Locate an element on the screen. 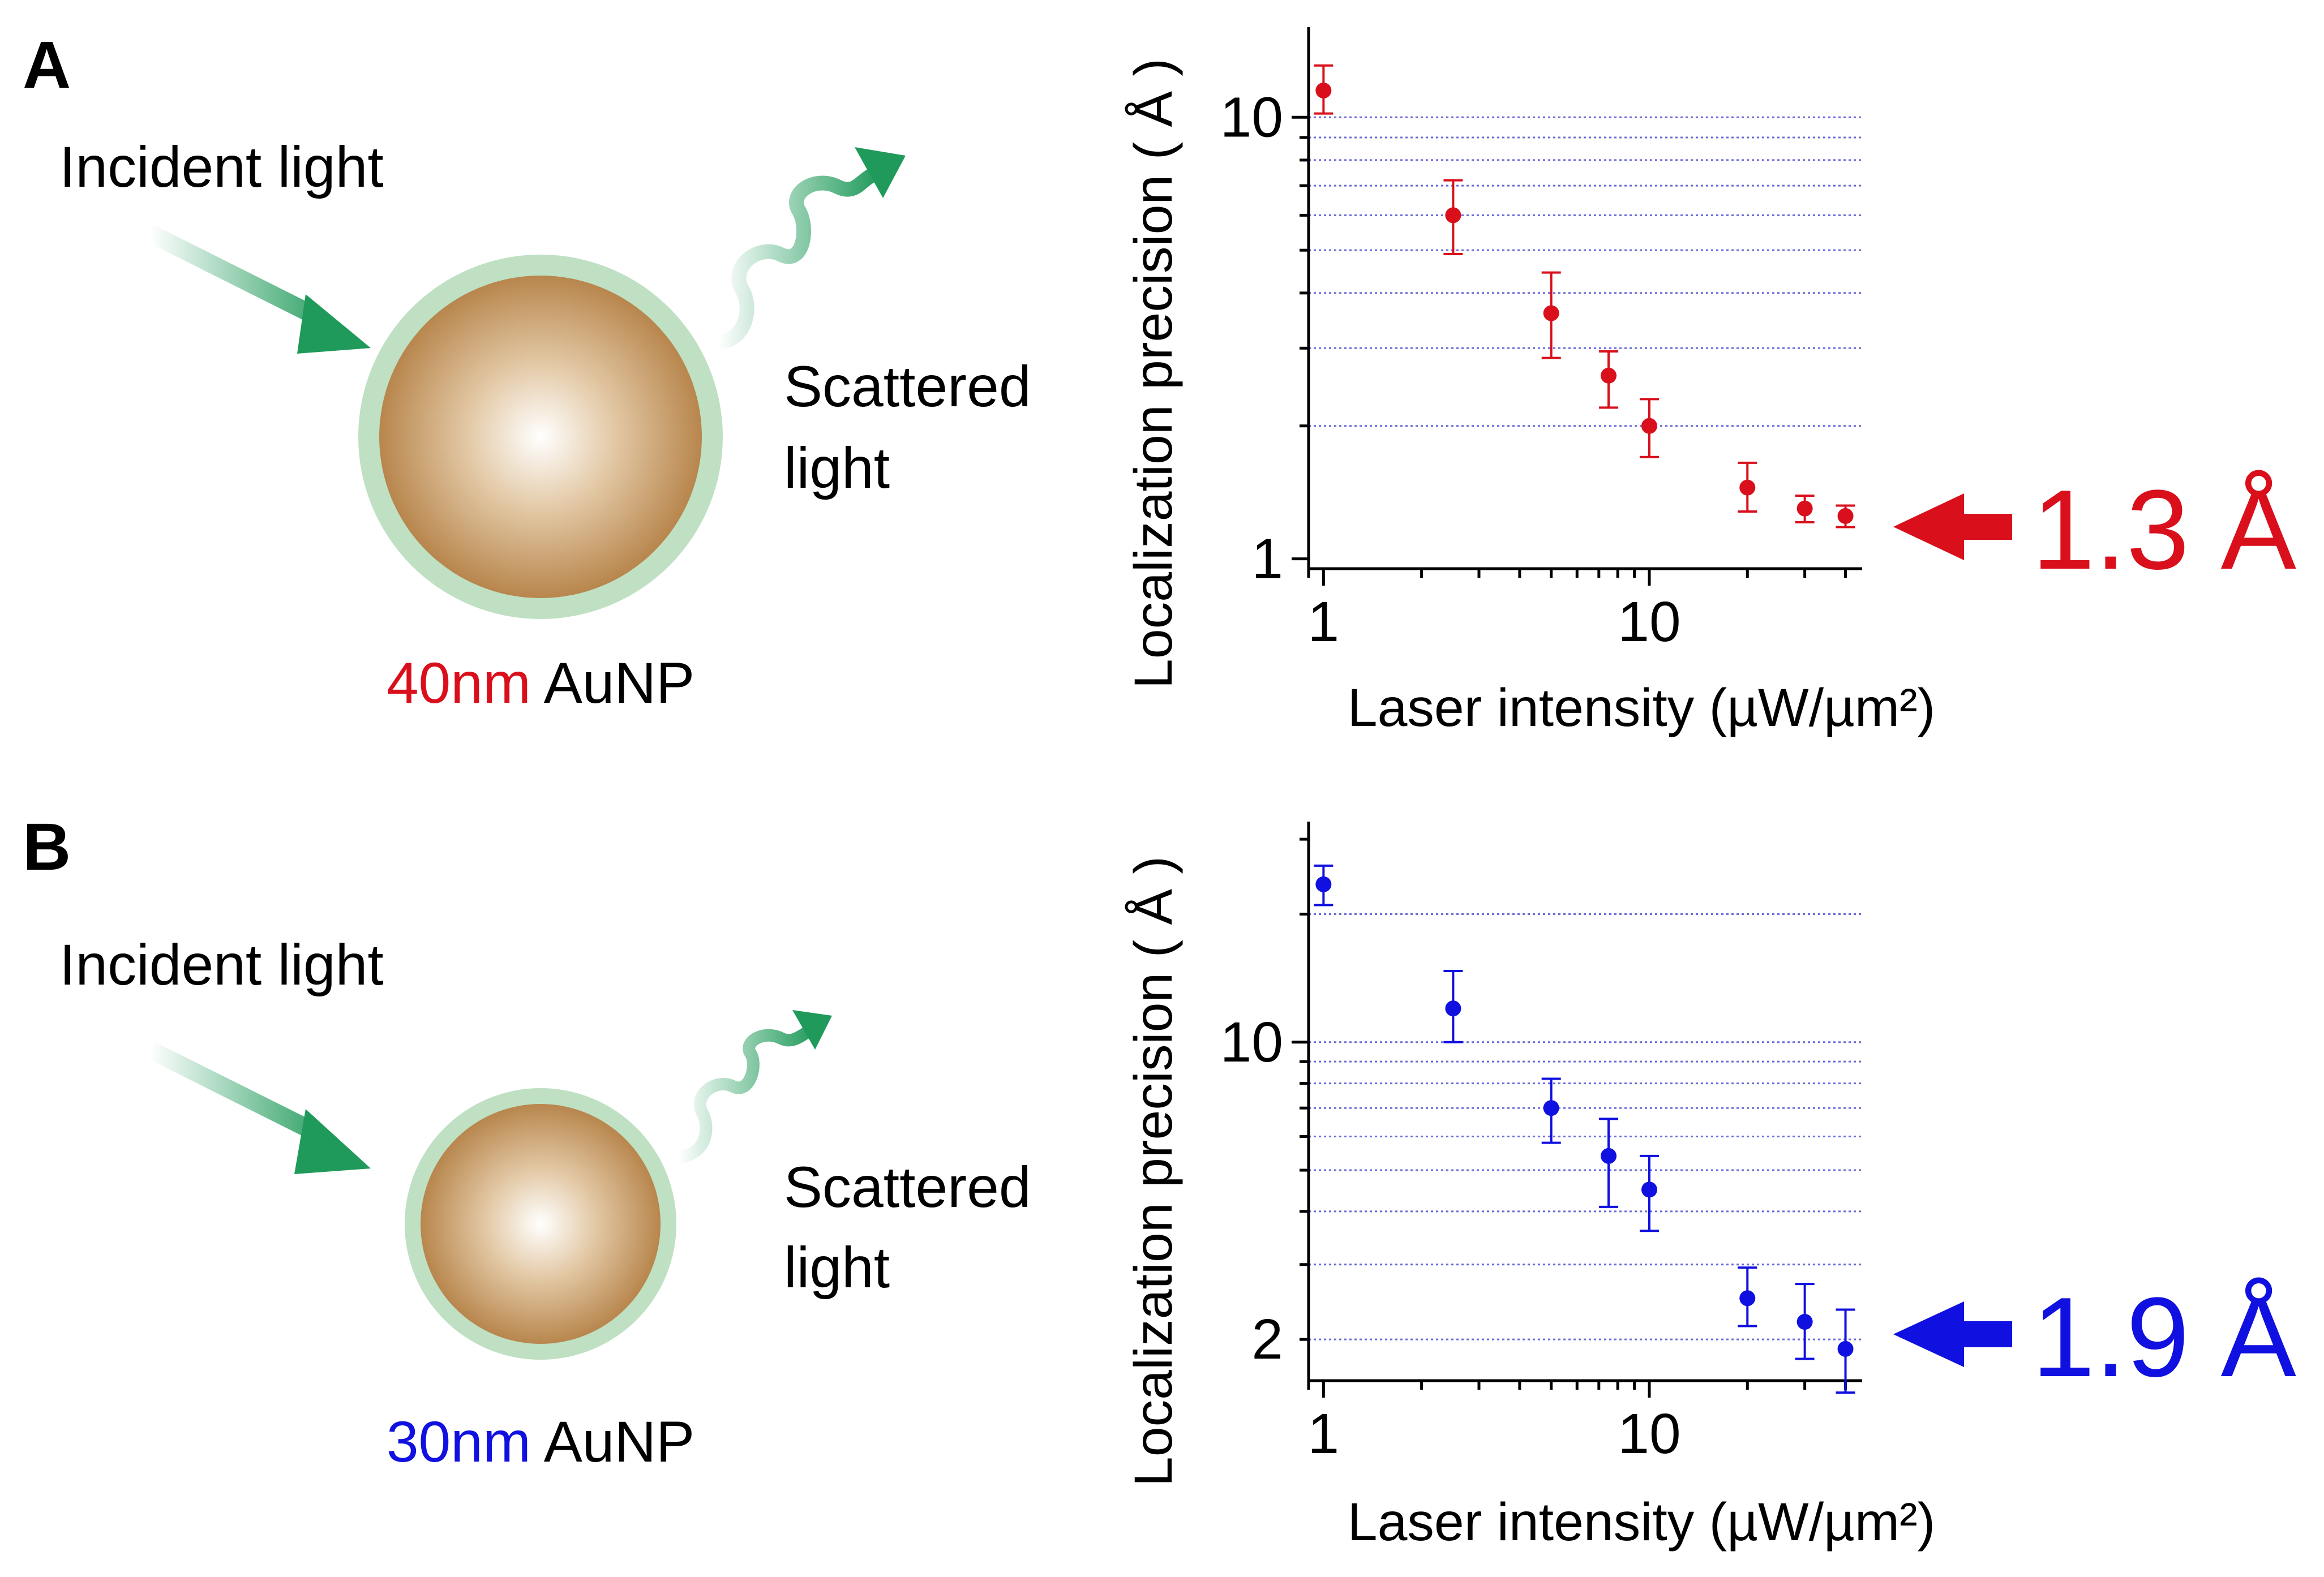 Image resolution: width=2324 pixels, height=1577 pixels. y-tick-label: 2 is located at coordinates (1267, 1339).